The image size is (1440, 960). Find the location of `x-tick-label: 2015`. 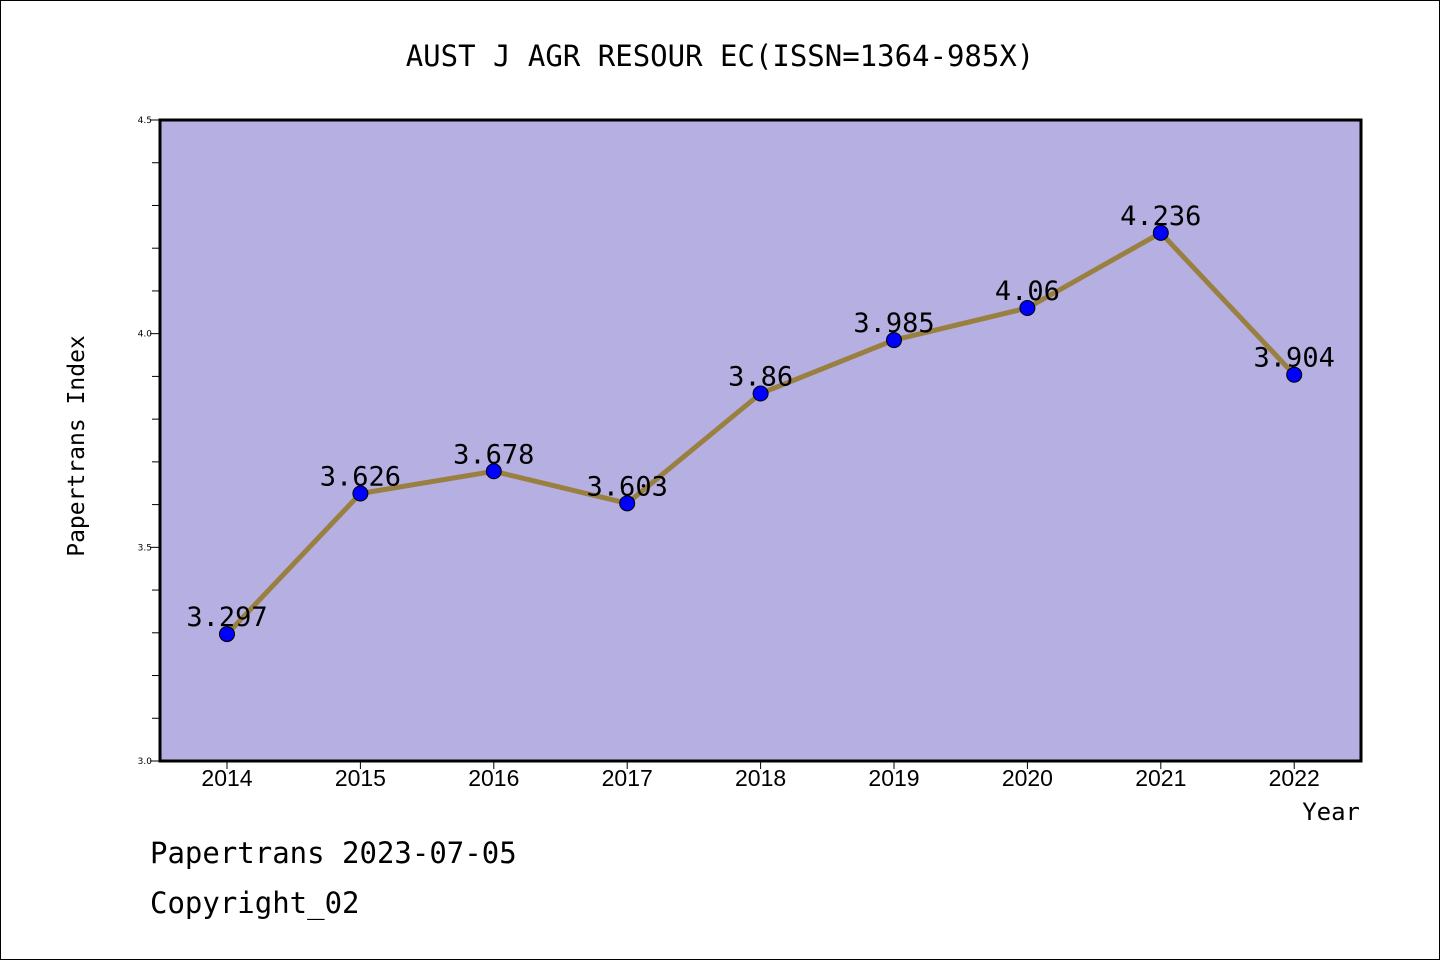

x-tick-label: 2015 is located at coordinates (360, 778).